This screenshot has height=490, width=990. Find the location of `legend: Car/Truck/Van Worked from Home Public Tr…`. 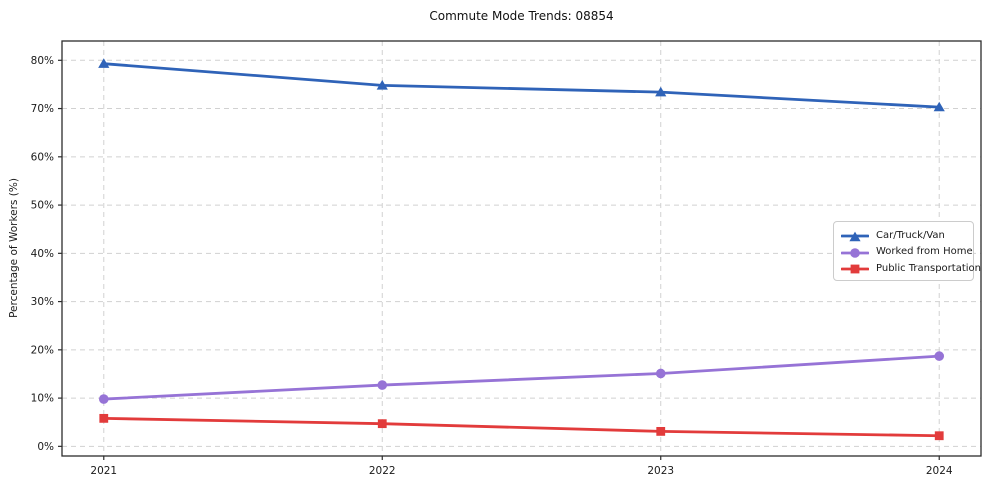

legend: Car/Truck/Van Worked from Home Public Tr… is located at coordinates (907, 251).